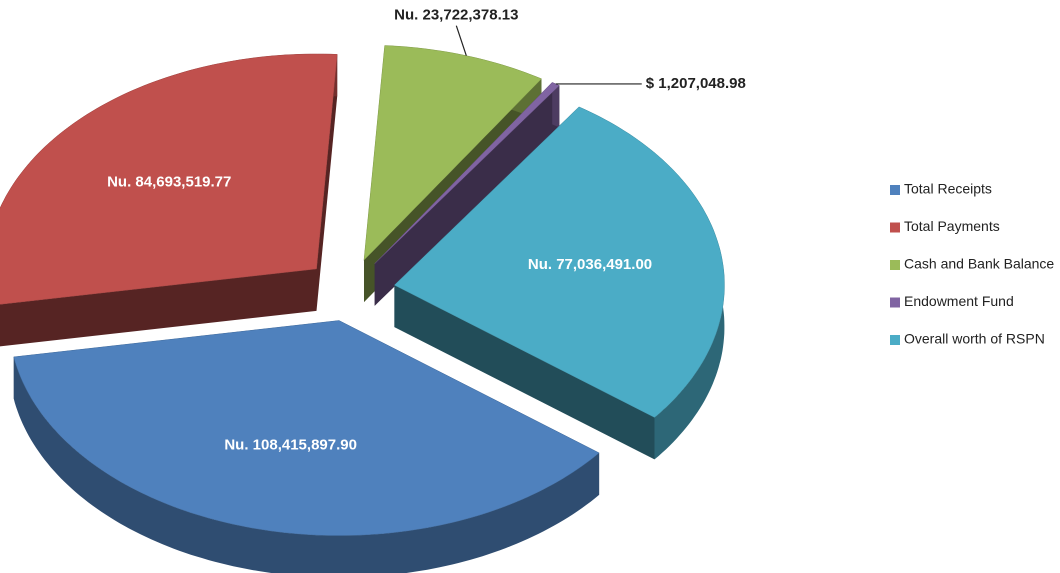  Describe the element at coordinates (456, 15) in the screenshot. I see `data-label: Nu. 23,722,378.13` at that location.